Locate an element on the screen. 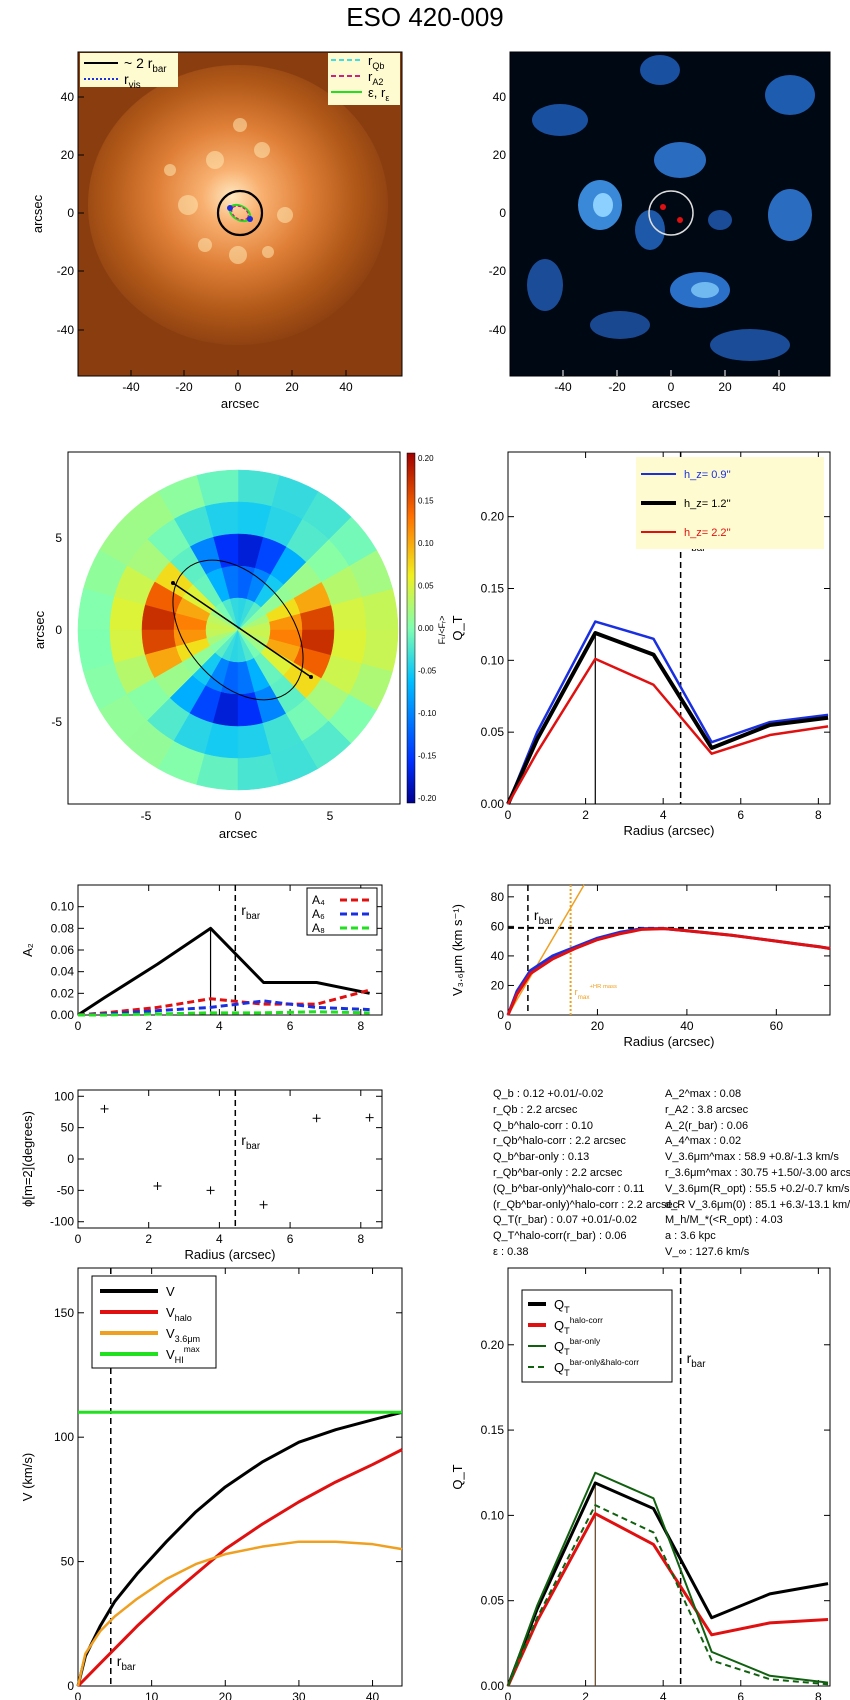 This screenshot has height=1700, width=850. force-ratio-rings is located at coordinates (238, 630).